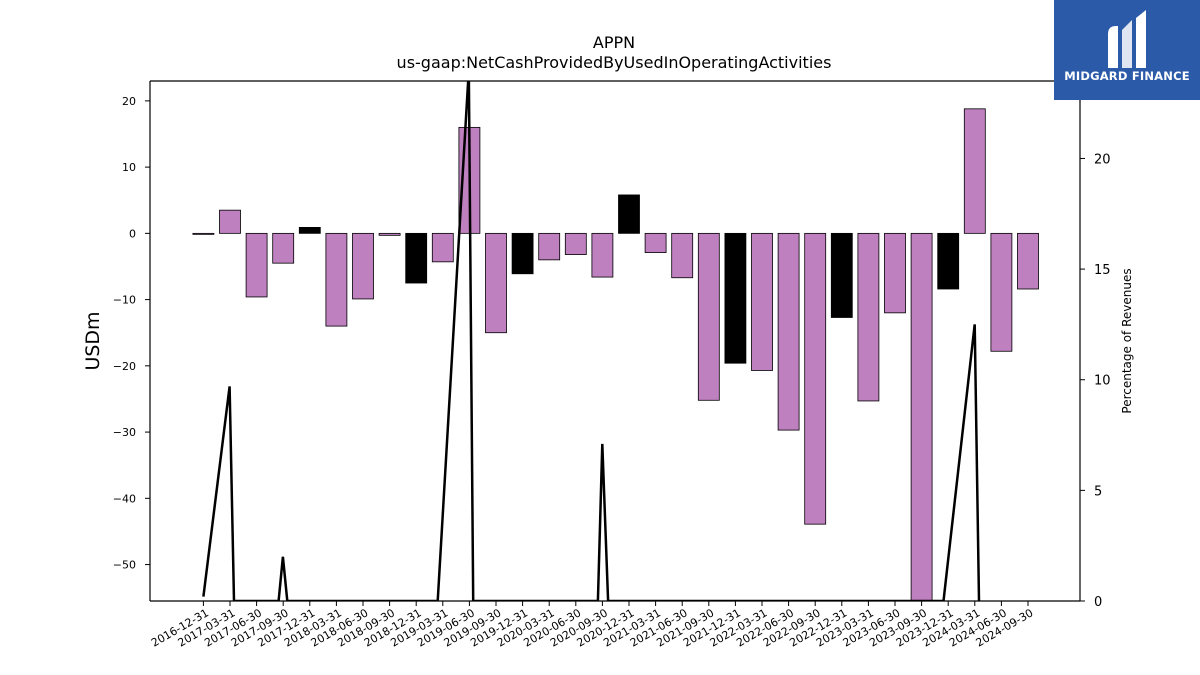 The width and height of the screenshot is (1200, 675). Describe the element at coordinates (124, 300) in the screenshot. I see `y-tick-label: −10` at that location.